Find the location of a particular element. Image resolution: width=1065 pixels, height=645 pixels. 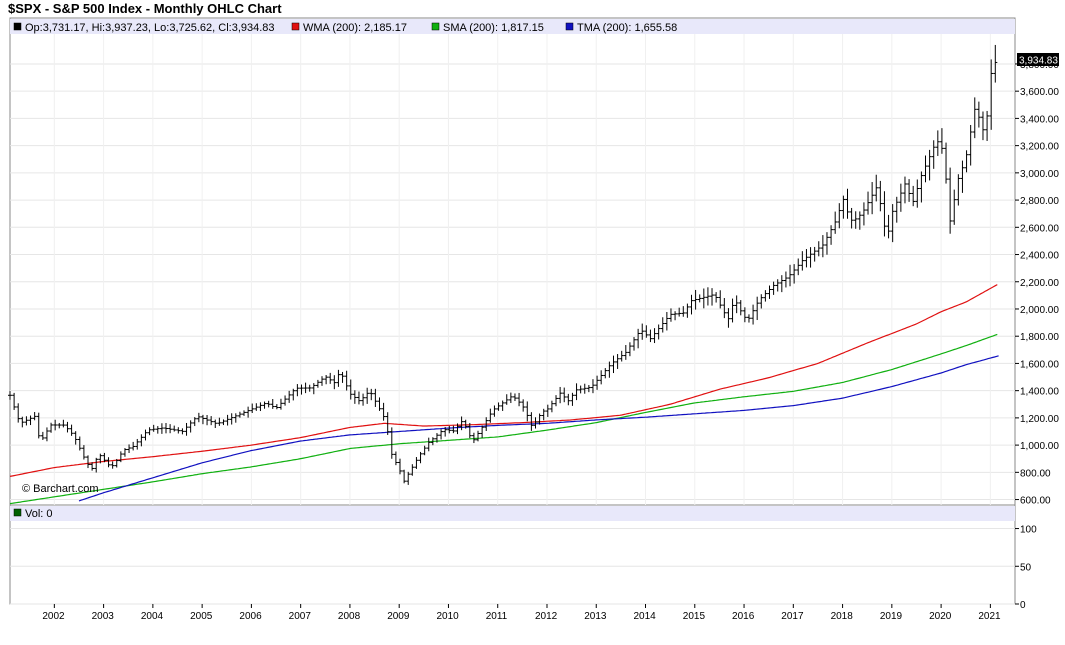

volume-tick-label: 100 is located at coordinates (1028, 530).